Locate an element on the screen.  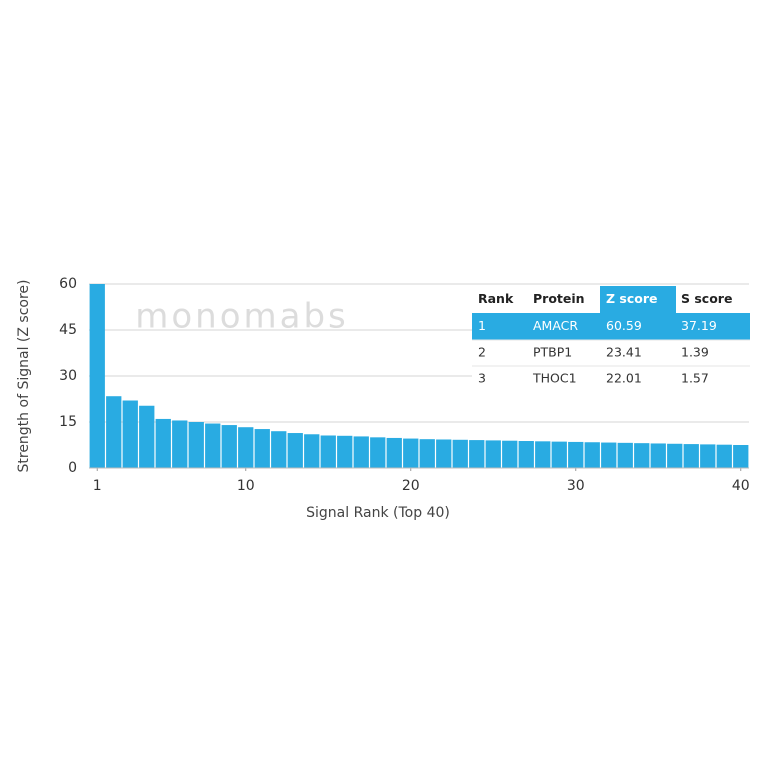
table-cell: PTBP1 is located at coordinates (552, 352).